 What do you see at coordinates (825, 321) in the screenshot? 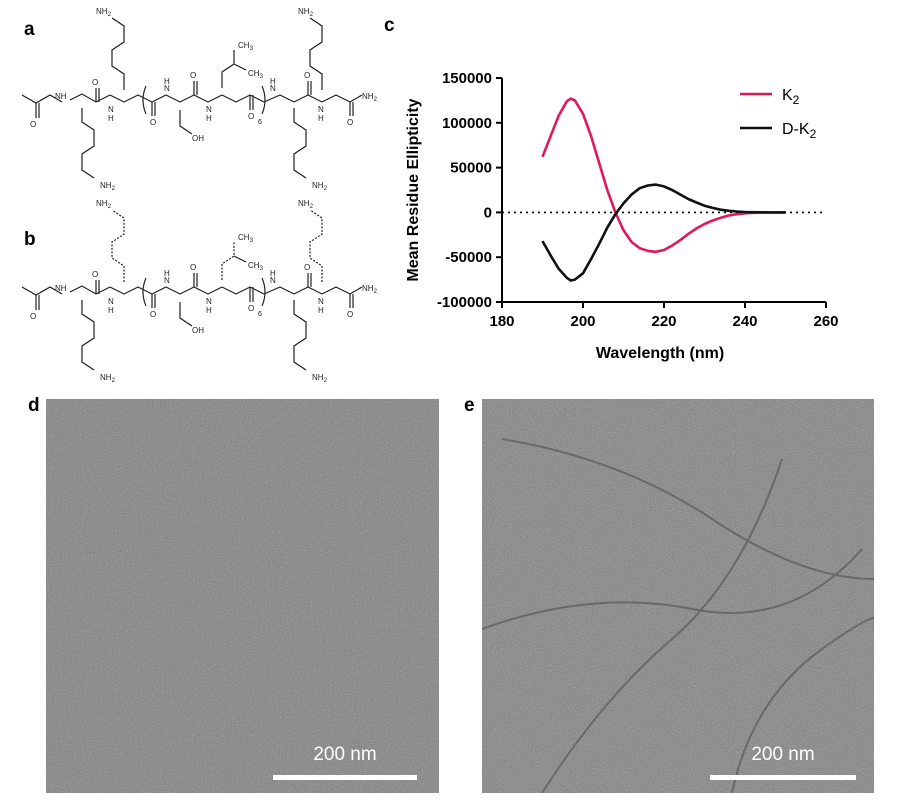
I see `x-tick-label: 260` at bounding box center [825, 321].